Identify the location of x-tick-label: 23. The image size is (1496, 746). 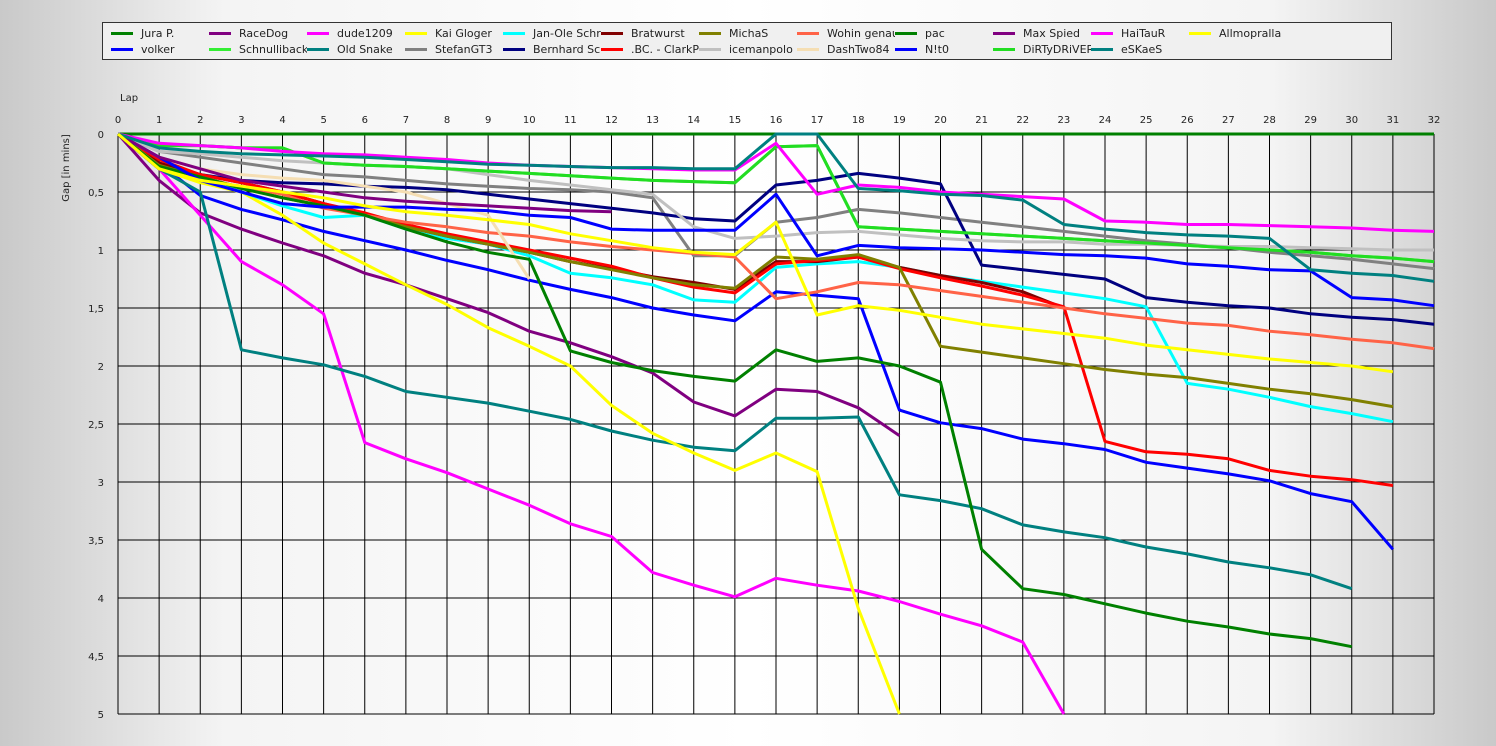
(1064, 120).